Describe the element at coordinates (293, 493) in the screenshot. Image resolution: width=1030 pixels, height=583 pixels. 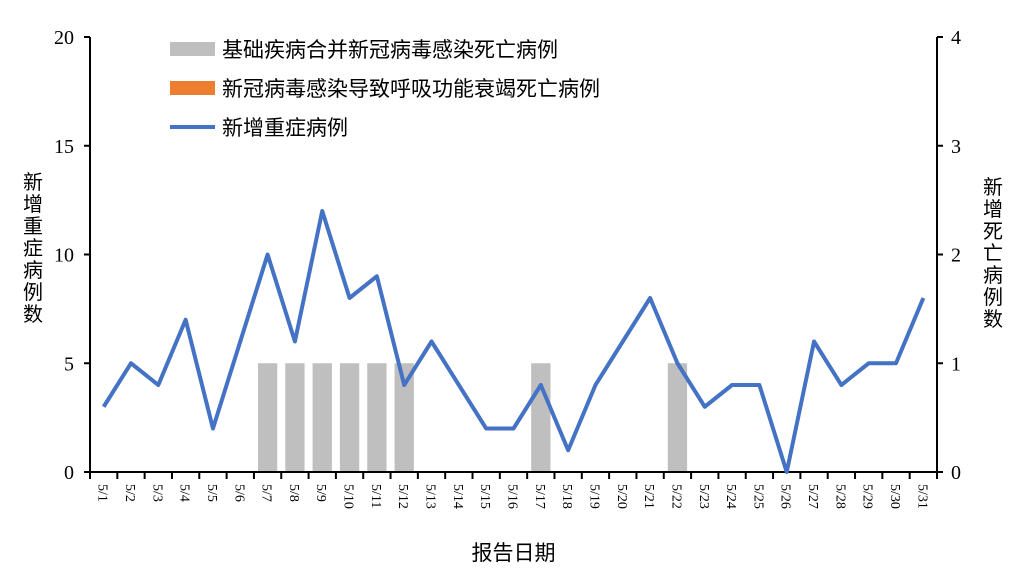
I see `x-tick-label: 5/8` at that location.